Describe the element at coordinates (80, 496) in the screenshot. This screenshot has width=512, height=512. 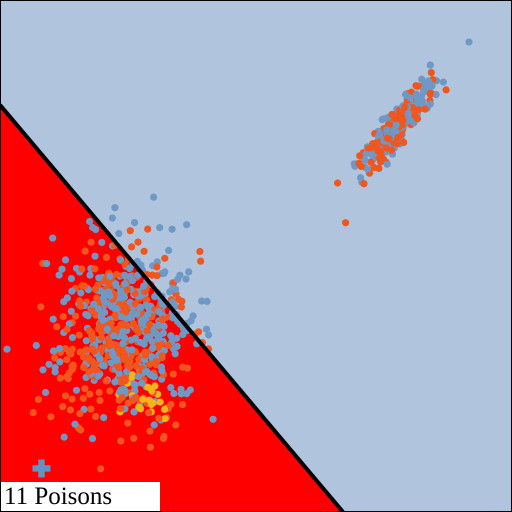
I see `caption-box` at that location.